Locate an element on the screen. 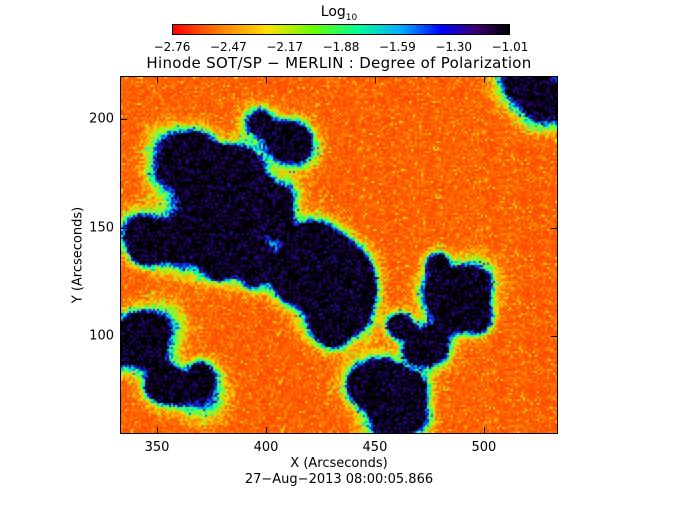 The width and height of the screenshot is (678, 512). y-axis-label: Y (Arcseconds) is located at coordinates (78, 255).